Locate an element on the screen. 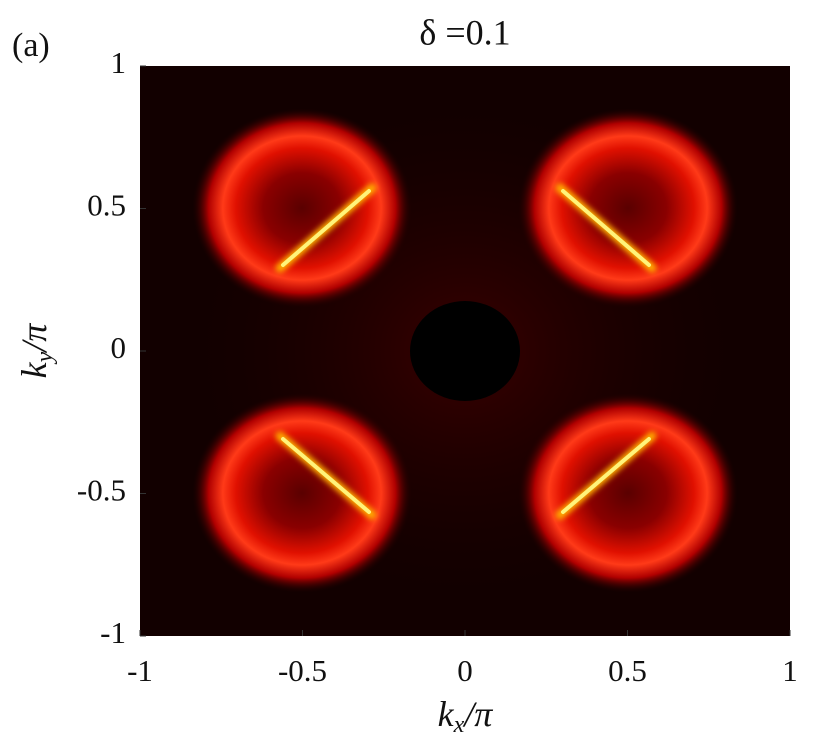 This screenshot has height=754, width=830. panel-label: (a) is located at coordinates (31, 45).